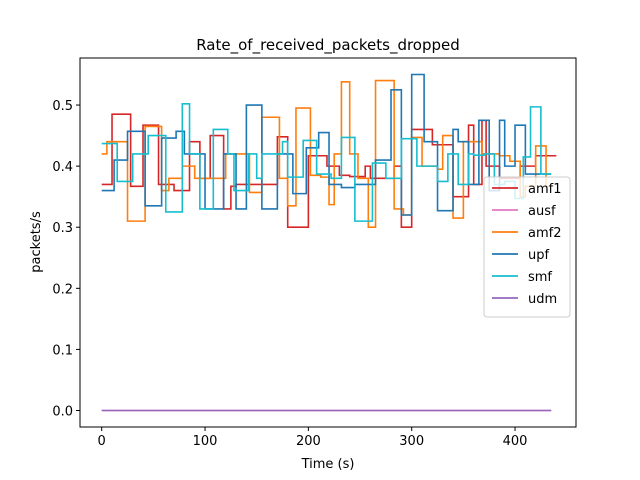 The image size is (640, 480). Describe the element at coordinates (102, 441) in the screenshot. I see `x-tick-label: 0` at that location.